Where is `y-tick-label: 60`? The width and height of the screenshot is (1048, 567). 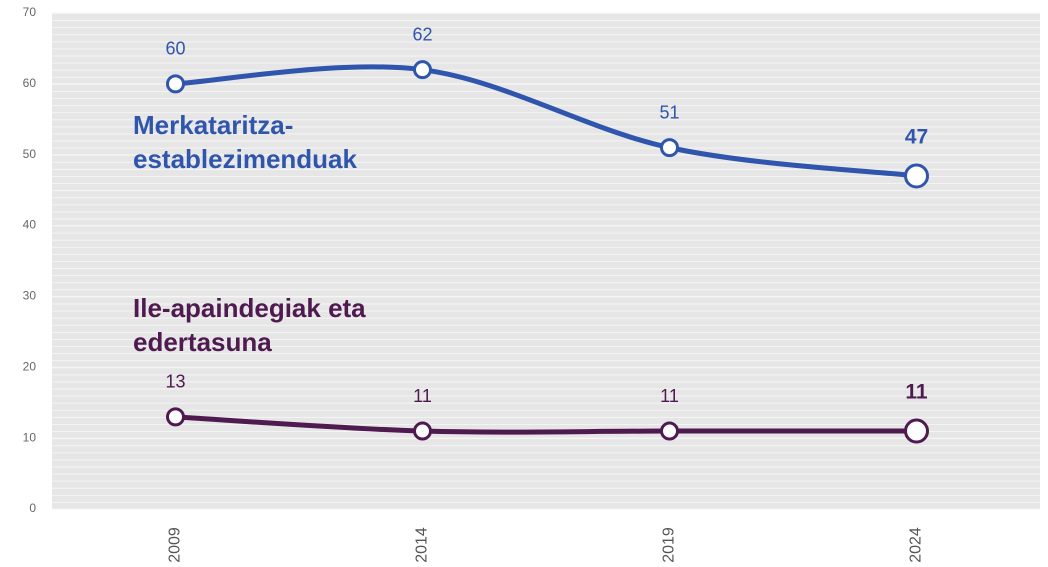 y-tick-label: 60 is located at coordinates (30, 83).